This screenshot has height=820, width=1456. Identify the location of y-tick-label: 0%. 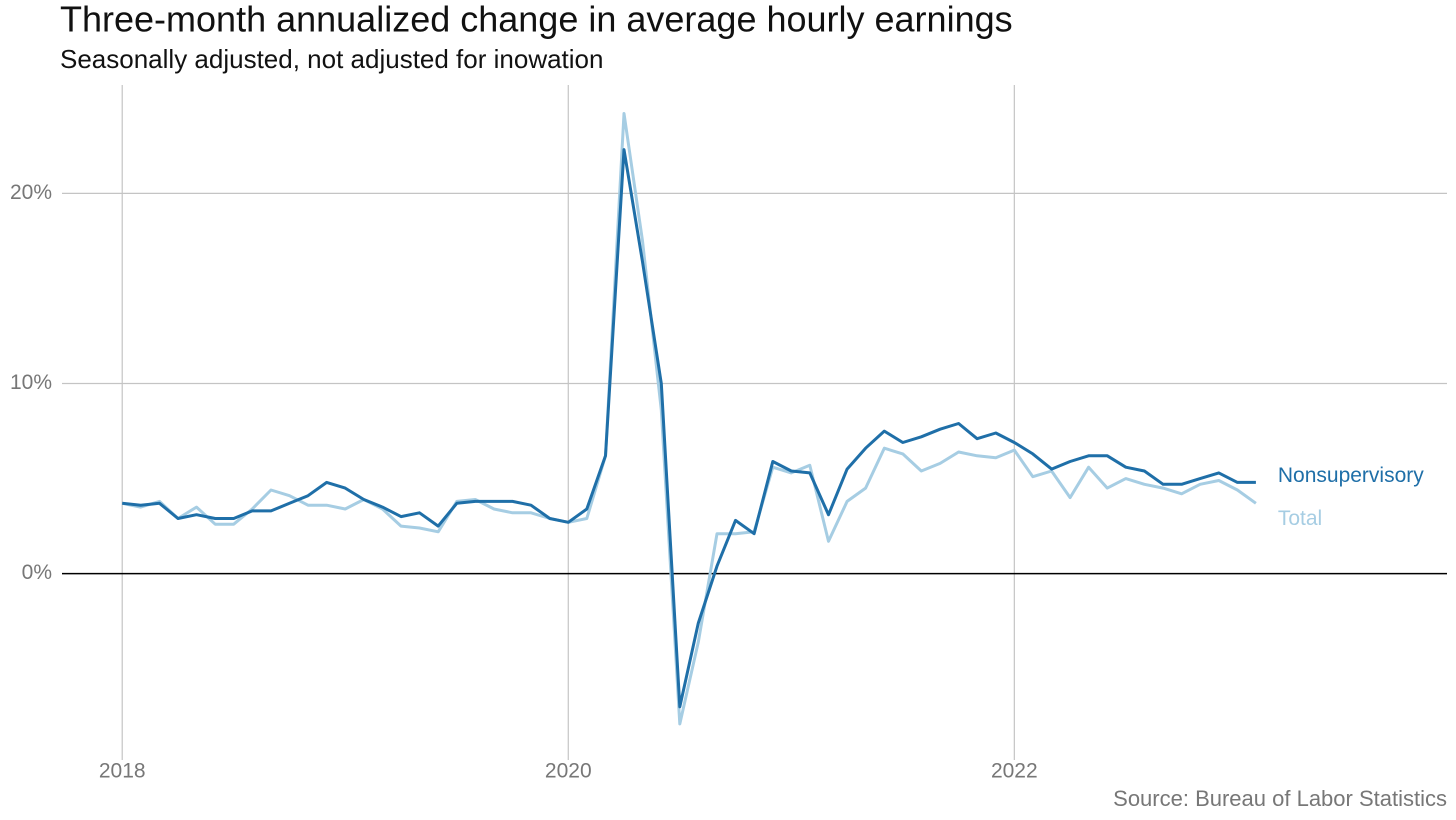
(37, 572).